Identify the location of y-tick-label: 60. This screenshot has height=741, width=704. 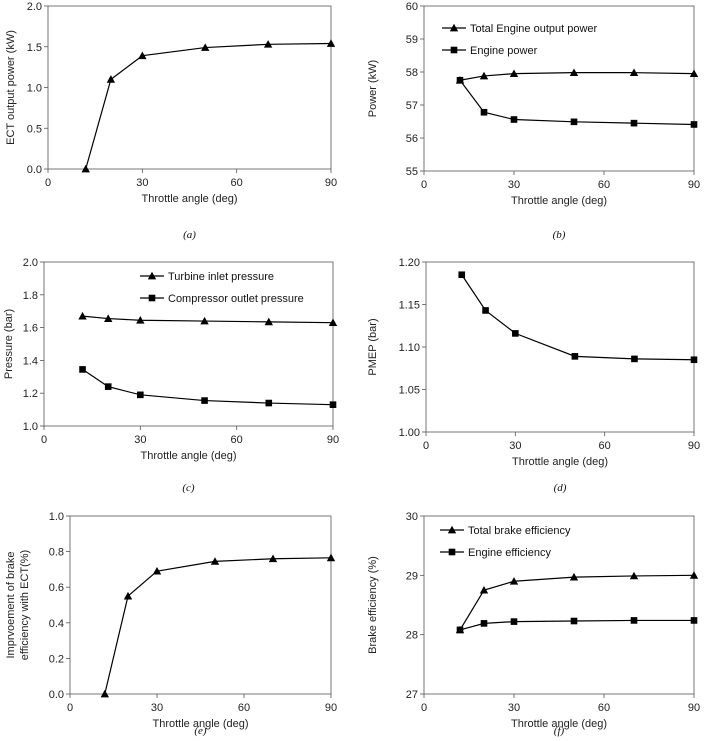
(412, 7).